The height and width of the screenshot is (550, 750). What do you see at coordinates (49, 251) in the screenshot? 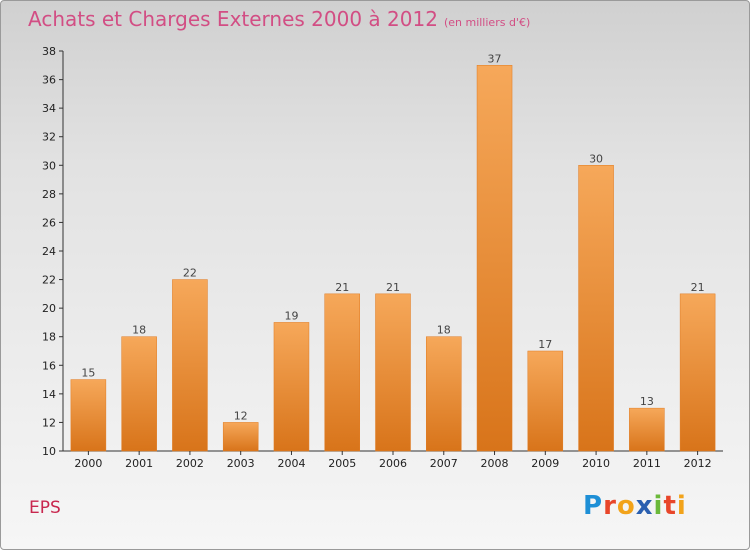
I see `y-tick-label: 24` at bounding box center [49, 251].